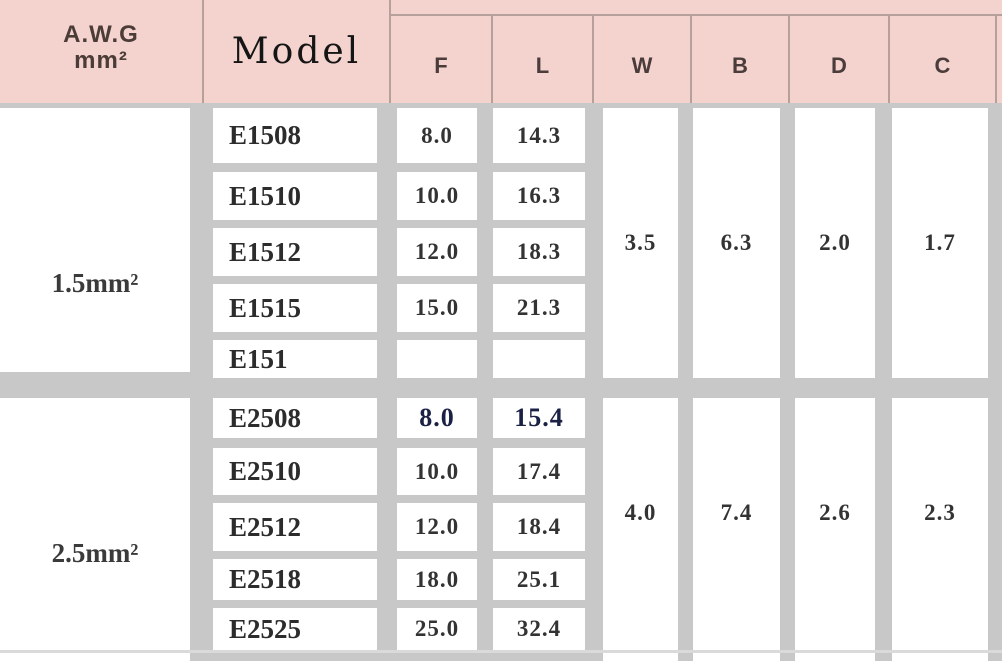 The height and width of the screenshot is (661, 1002). I want to click on l-value-cell: 25.1, so click(539, 579).